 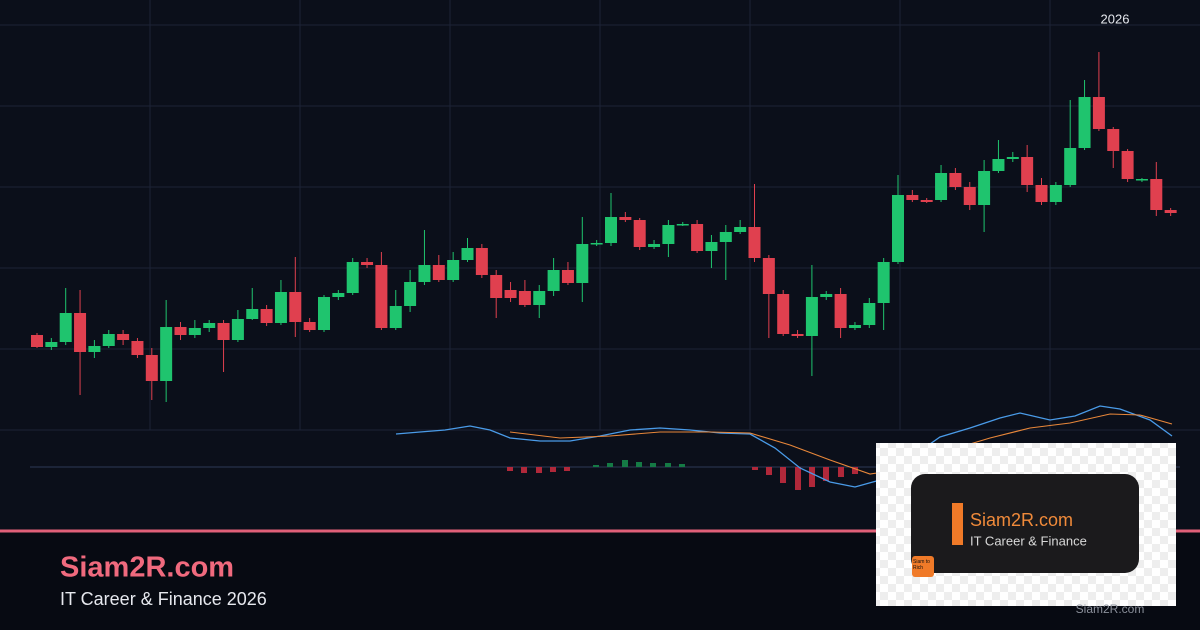 What do you see at coordinates (605, 447) in the screenshot?
I see `macd-indicator` at bounding box center [605, 447].